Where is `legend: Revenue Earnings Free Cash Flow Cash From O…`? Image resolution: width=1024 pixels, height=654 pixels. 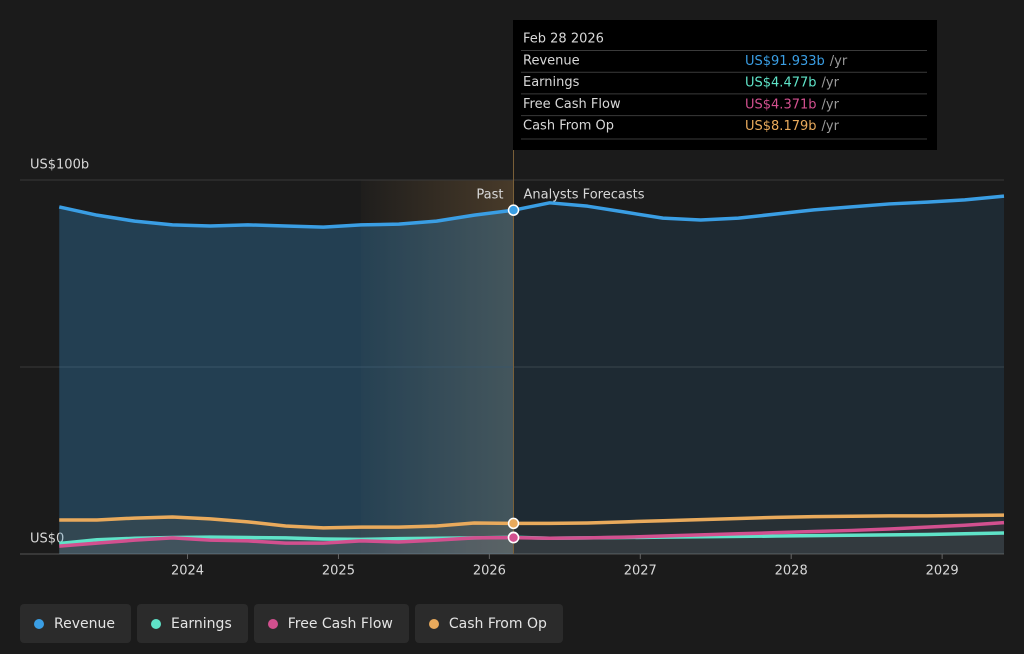
legend: Revenue Earnings Free Cash Flow Cash From O… is located at coordinates (291, 623).